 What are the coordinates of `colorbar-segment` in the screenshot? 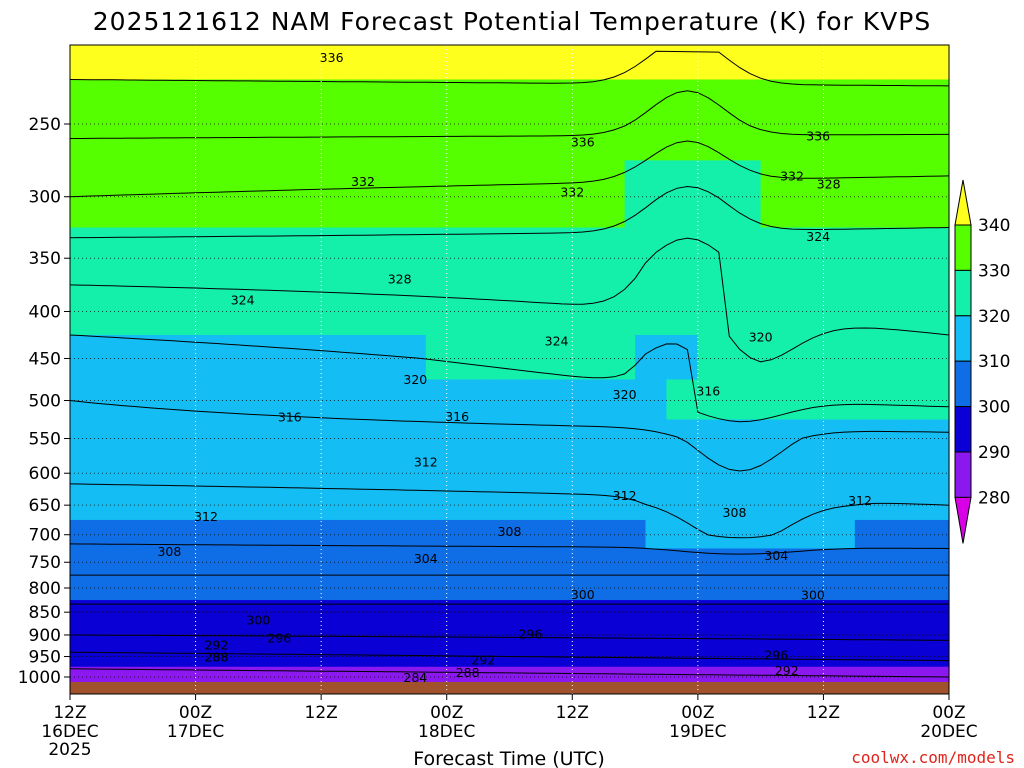 It's located at (963, 384).